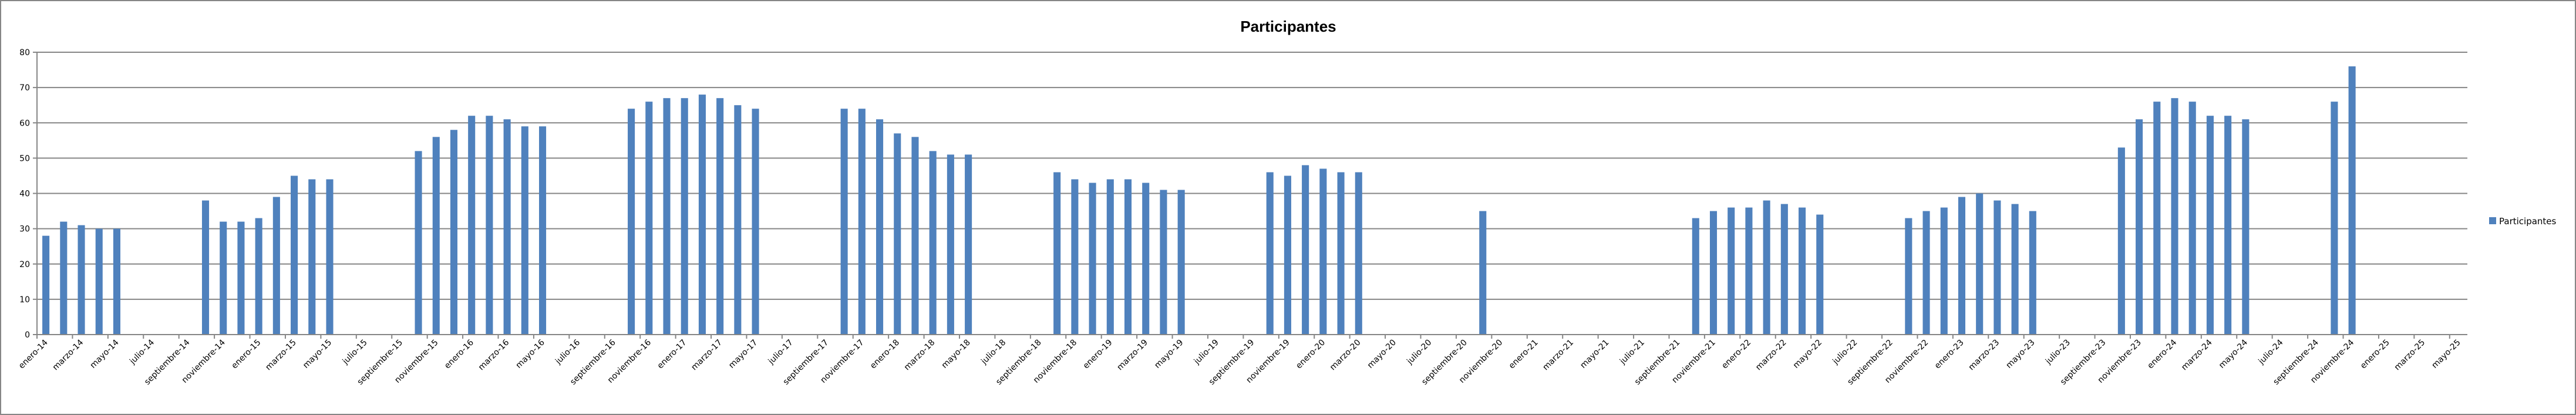 The image size is (2576, 415). Describe the element at coordinates (1949, 354) in the screenshot. I see `x-tick-label: enero-23` at that location.